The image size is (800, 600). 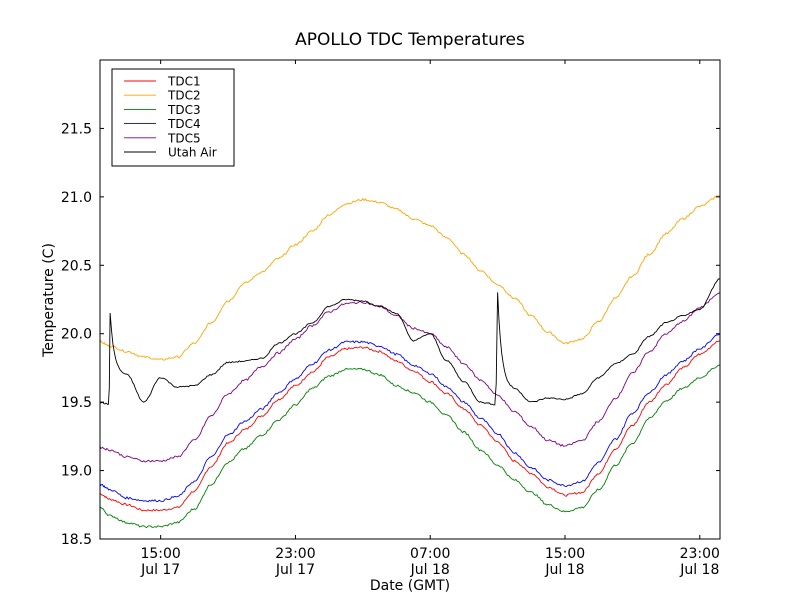 What do you see at coordinates (410, 40) in the screenshot?
I see `chart-title: APOLLO TDC Temperatures` at bounding box center [410, 40].